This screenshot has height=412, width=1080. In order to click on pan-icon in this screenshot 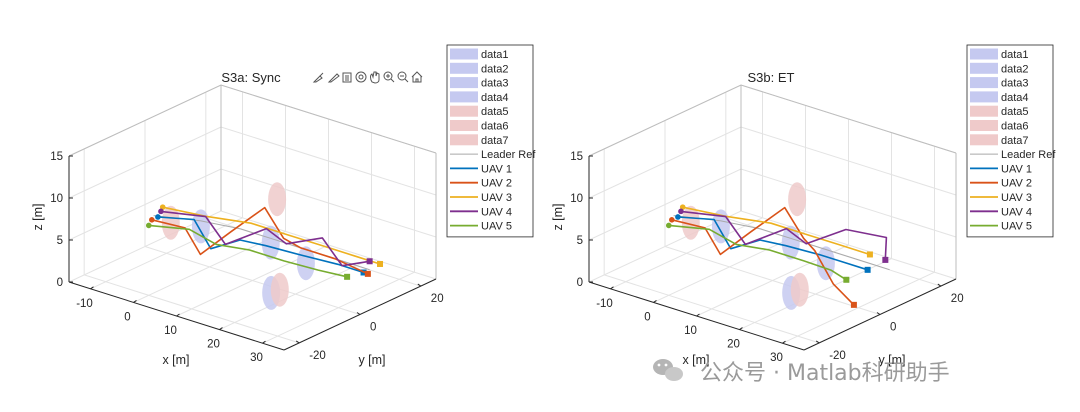, I will do `click(361, 77)`.